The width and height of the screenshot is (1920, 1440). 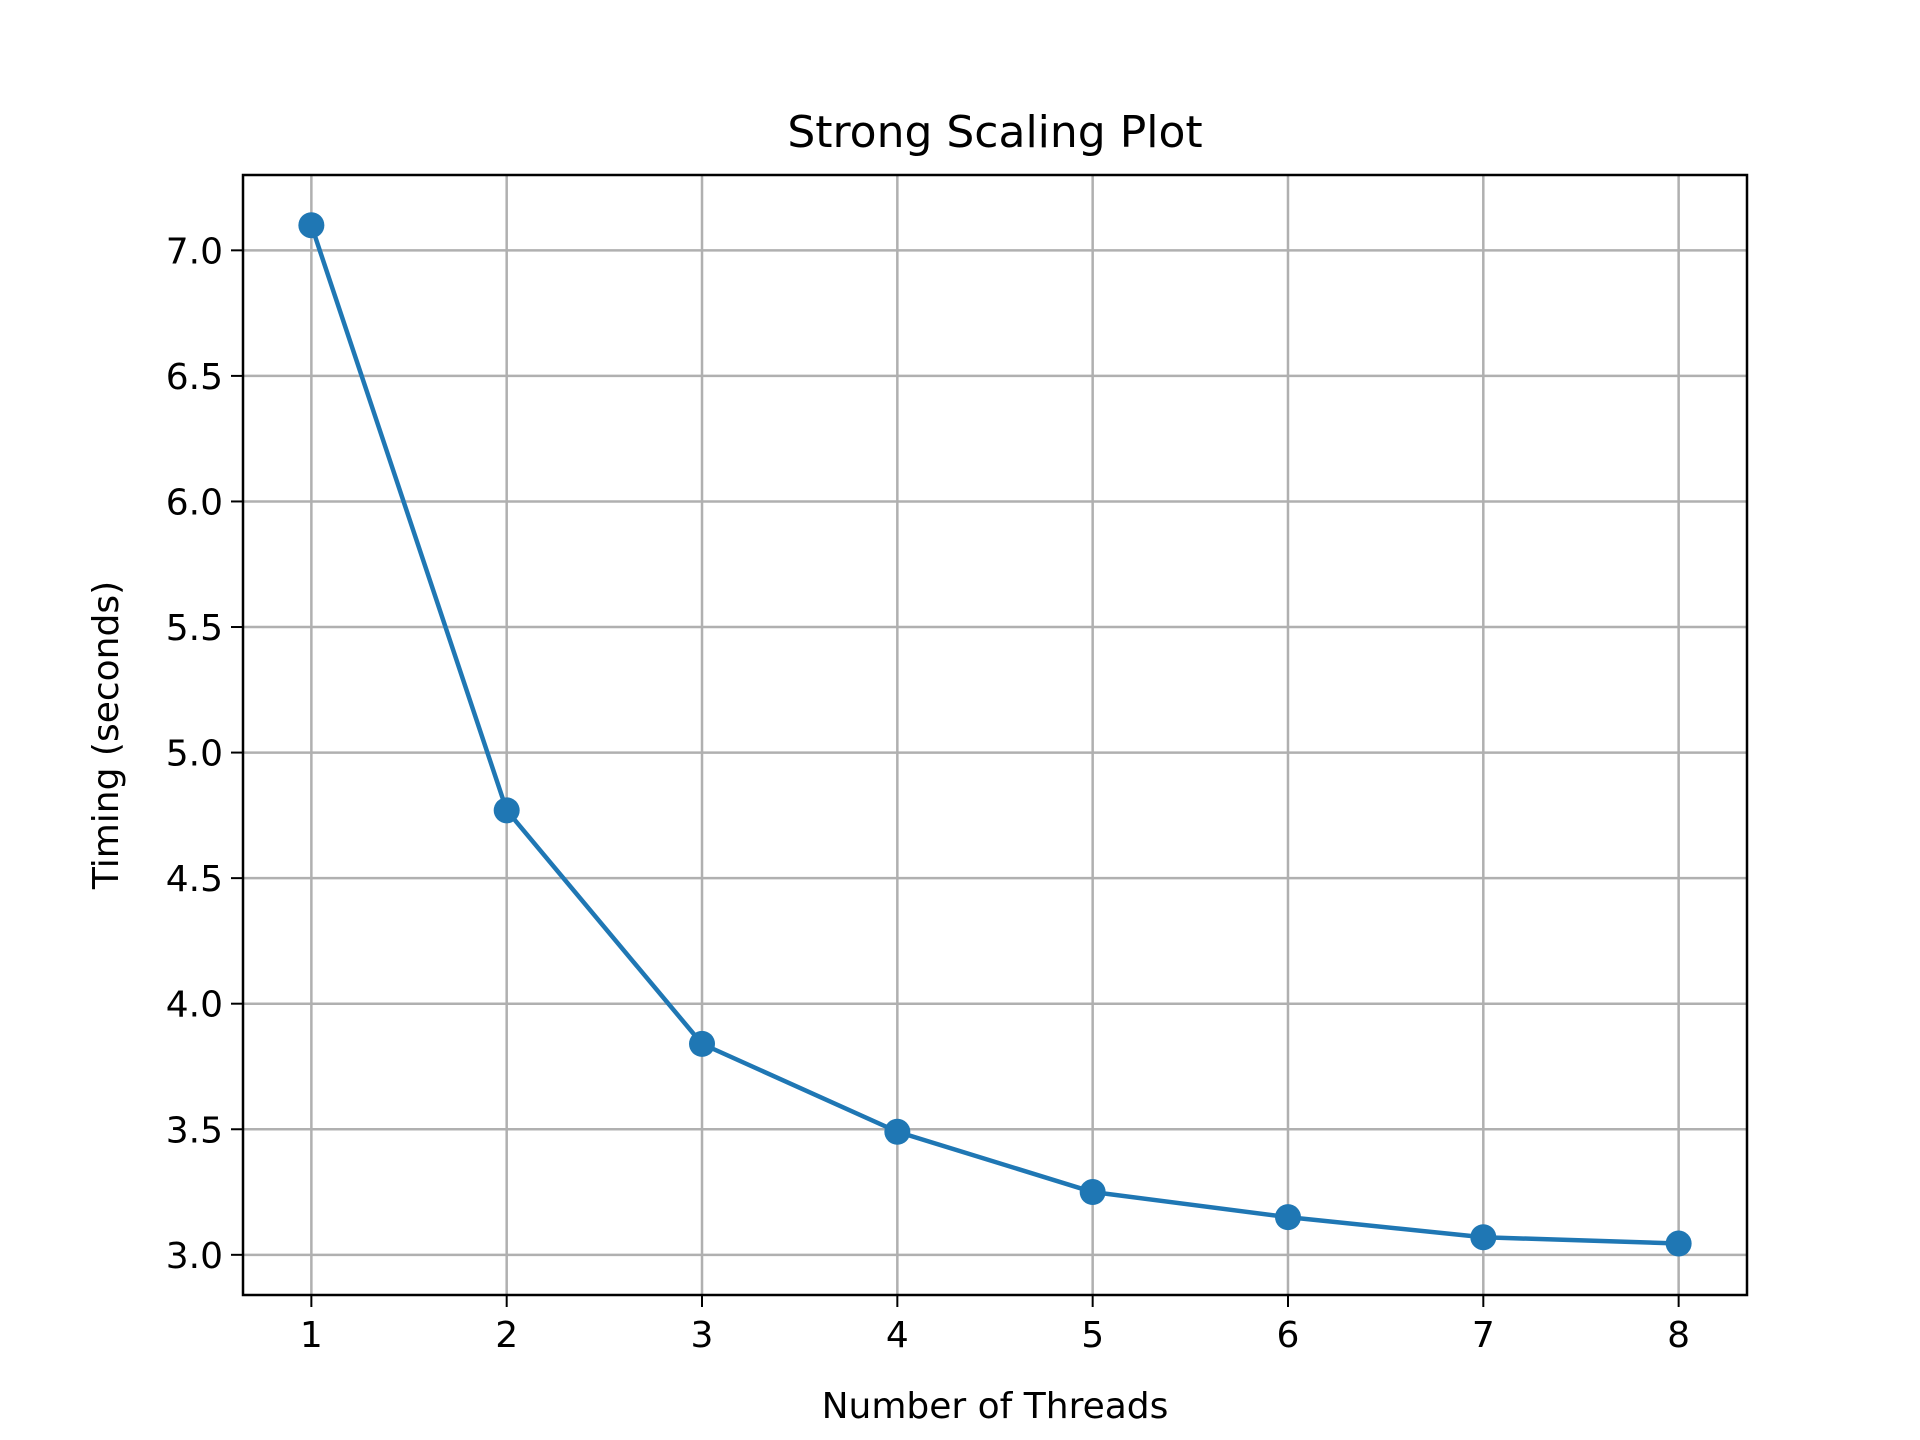 What do you see at coordinates (194, 251) in the screenshot?
I see `y-tick-label: 7.0` at bounding box center [194, 251].